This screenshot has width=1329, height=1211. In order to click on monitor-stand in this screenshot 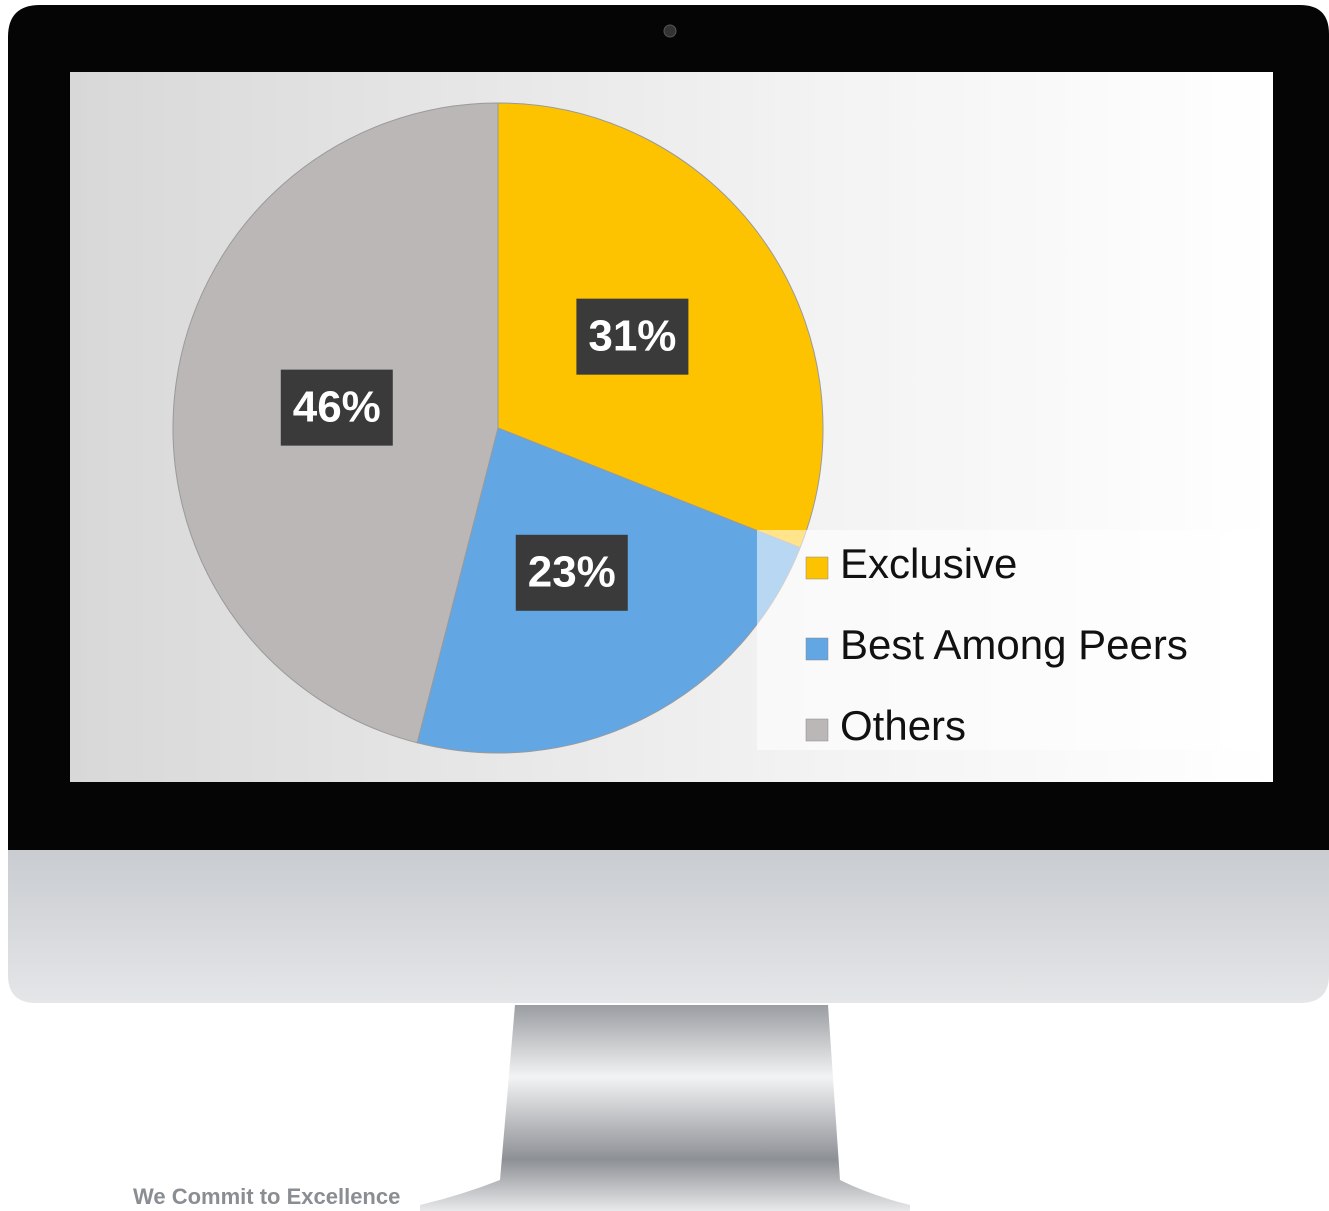, I will do `click(665, 1108)`.